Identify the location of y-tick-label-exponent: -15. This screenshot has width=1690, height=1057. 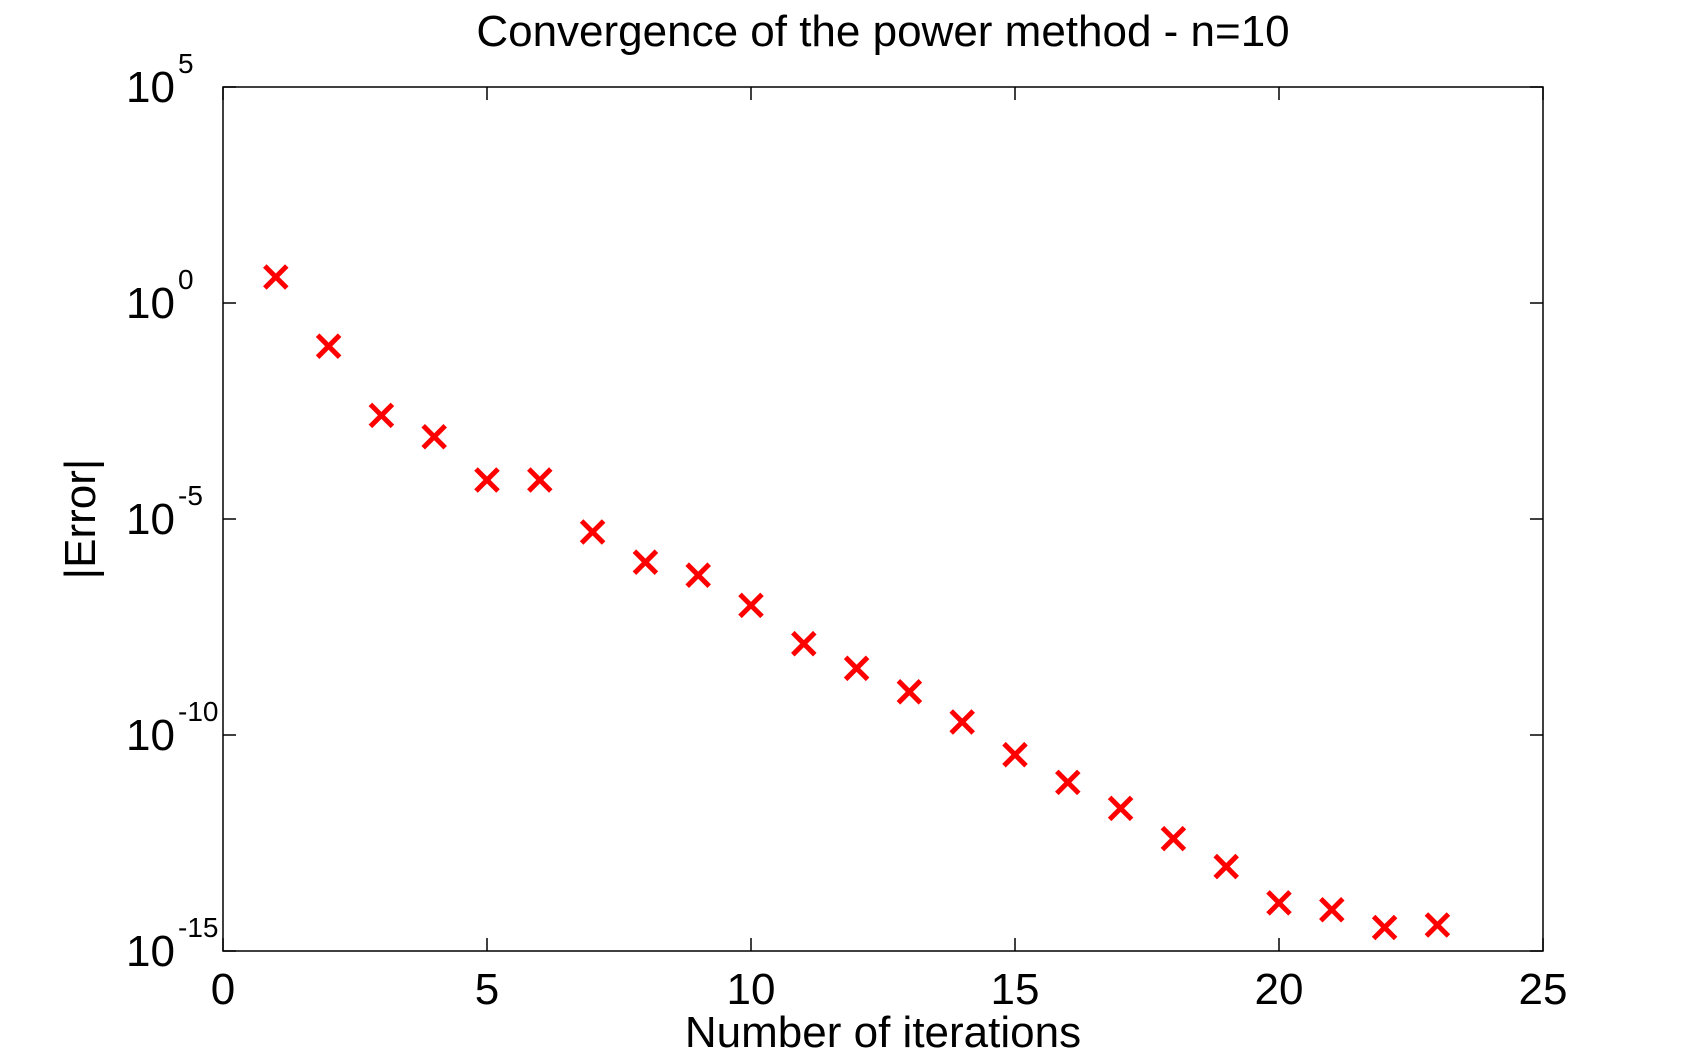
(198, 927).